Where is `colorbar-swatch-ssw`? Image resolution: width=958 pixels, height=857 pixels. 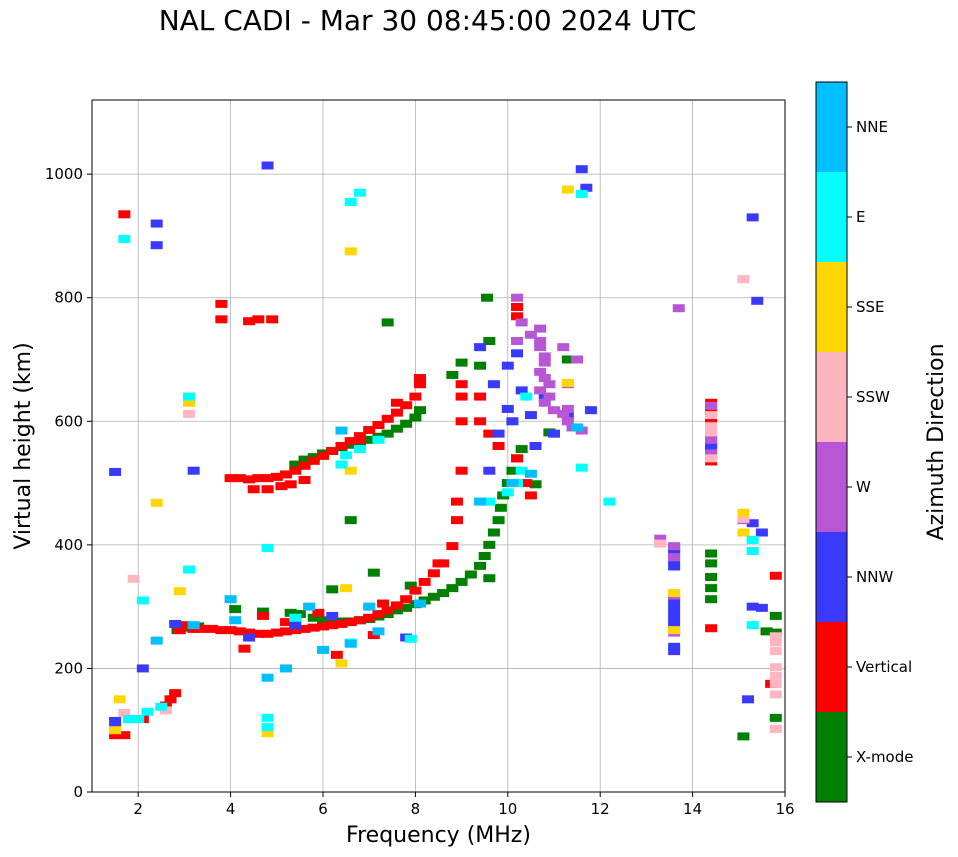 colorbar-swatch-ssw is located at coordinates (831, 397).